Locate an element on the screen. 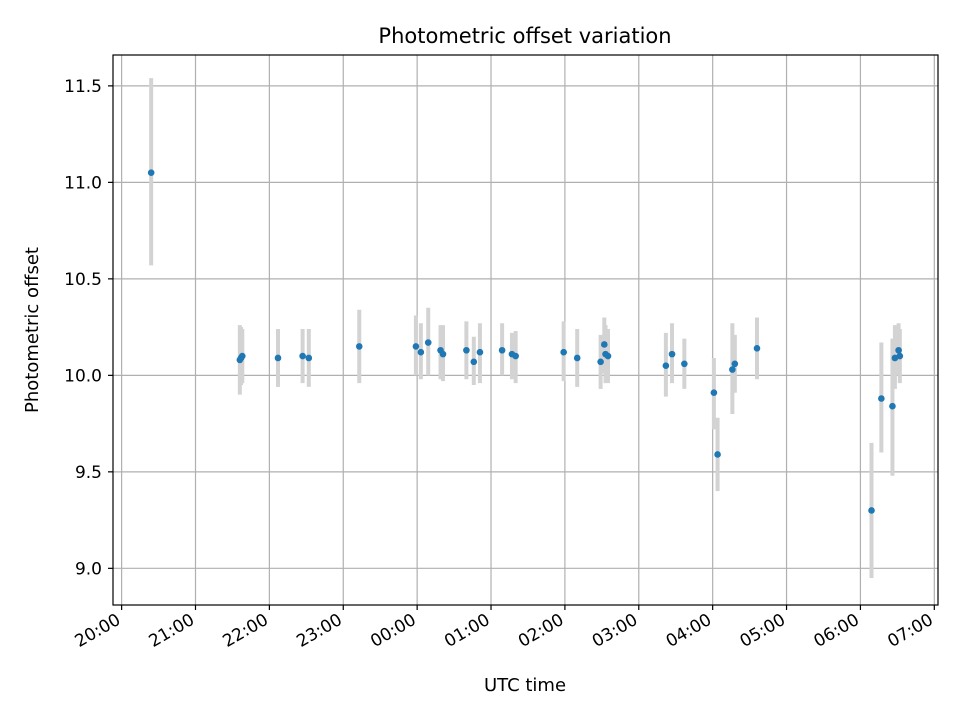 The width and height of the screenshot is (960, 720). y-tick-label: 10.5 is located at coordinates (83, 280).